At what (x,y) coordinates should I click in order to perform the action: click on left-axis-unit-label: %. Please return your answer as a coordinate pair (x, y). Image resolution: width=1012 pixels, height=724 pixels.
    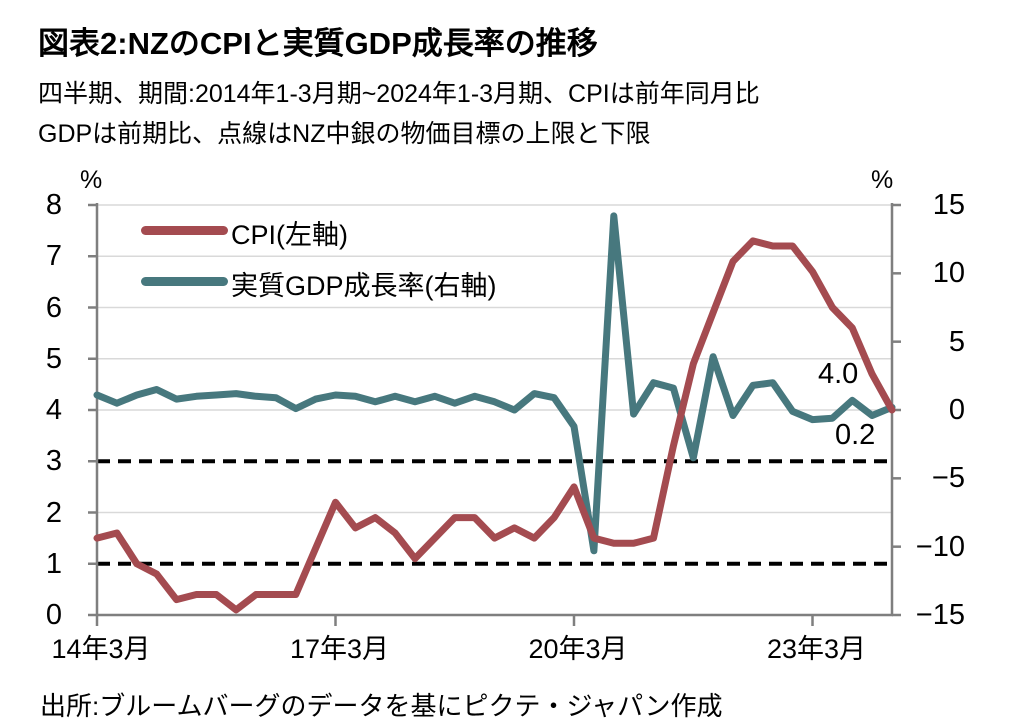
    Looking at the image, I should click on (91, 180).